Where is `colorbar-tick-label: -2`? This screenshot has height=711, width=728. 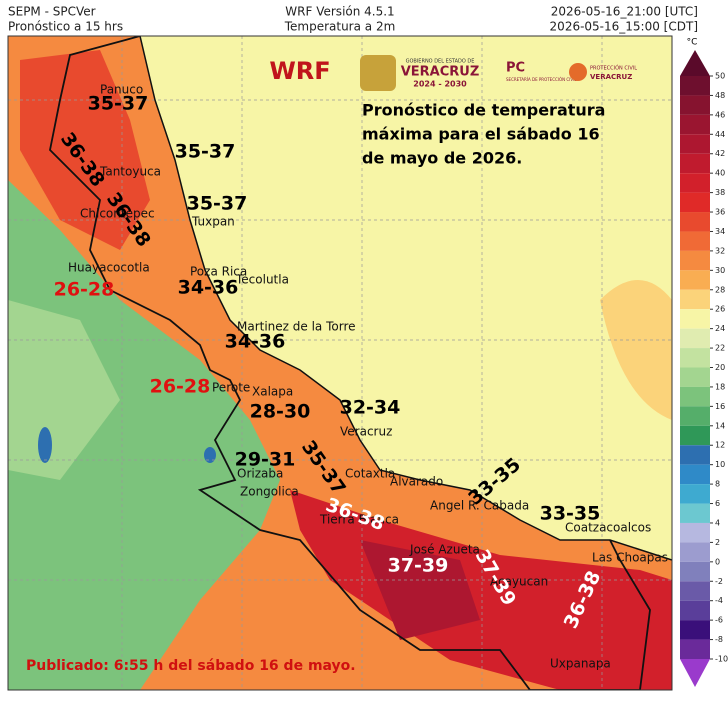
colorbar-tick-label: -2 is located at coordinates (719, 581).